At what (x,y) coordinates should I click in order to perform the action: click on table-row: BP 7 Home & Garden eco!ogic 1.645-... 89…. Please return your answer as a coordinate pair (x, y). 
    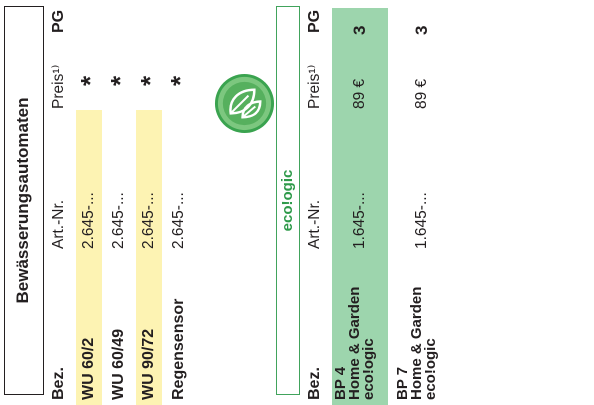
    Looking at the image, I should click on (422, 202).